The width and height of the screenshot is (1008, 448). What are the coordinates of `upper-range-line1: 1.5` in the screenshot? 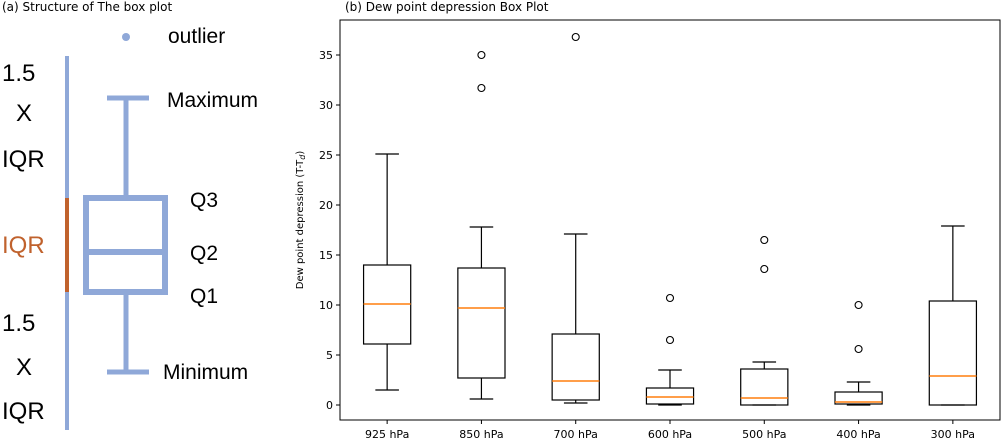 It's located at (19, 73).